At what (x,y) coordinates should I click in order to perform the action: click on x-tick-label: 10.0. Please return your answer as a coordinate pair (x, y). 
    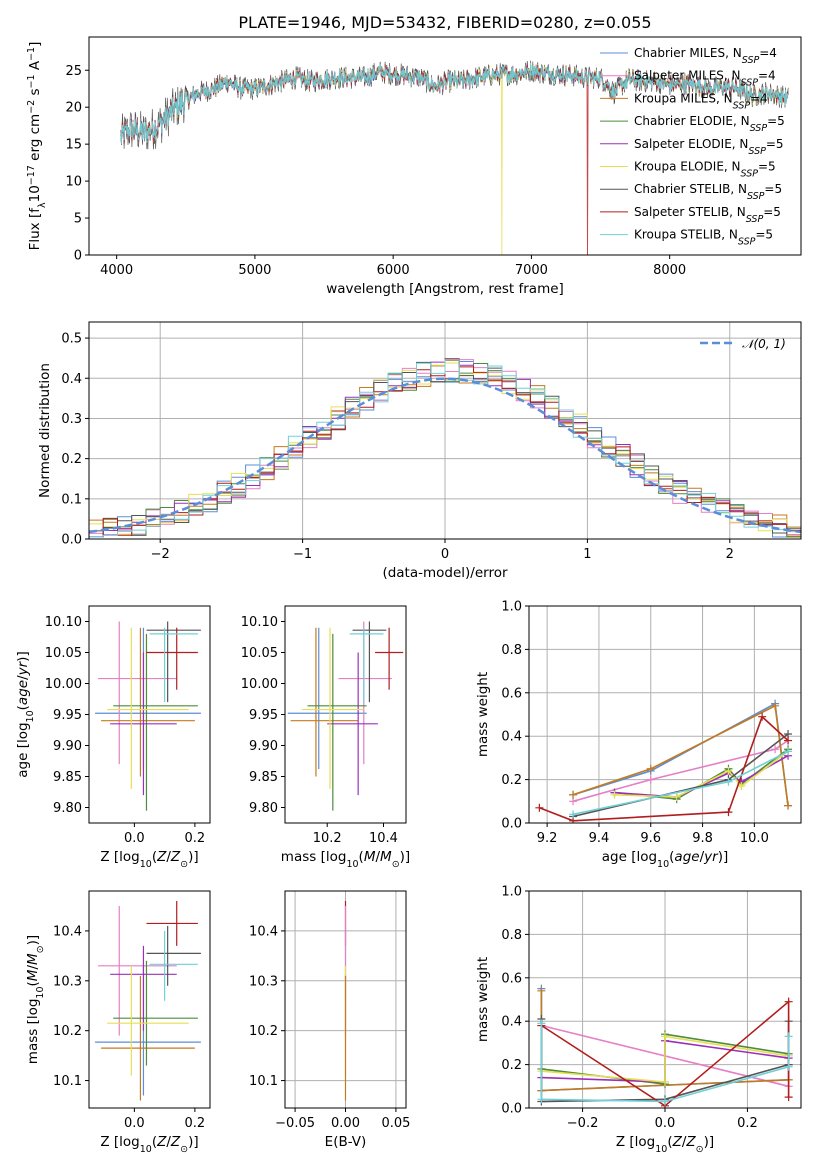
    Looking at the image, I should click on (754, 838).